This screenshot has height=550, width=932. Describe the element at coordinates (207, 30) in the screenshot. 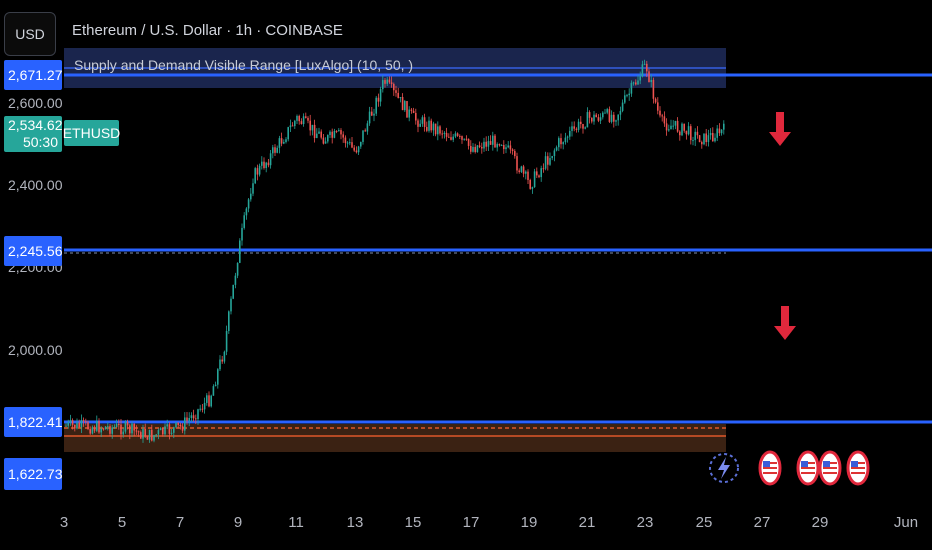

I see `chart-title: Ethereum / U.S. Dollar · 1h · COINBASE` at that location.